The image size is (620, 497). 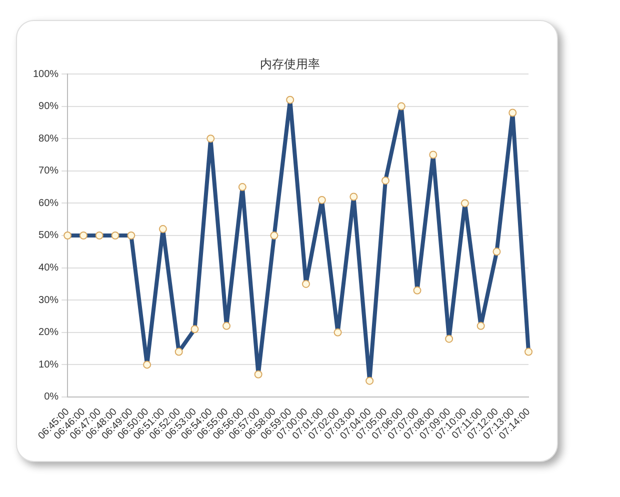 I want to click on y-tick-label: 70%, so click(x=48, y=171).